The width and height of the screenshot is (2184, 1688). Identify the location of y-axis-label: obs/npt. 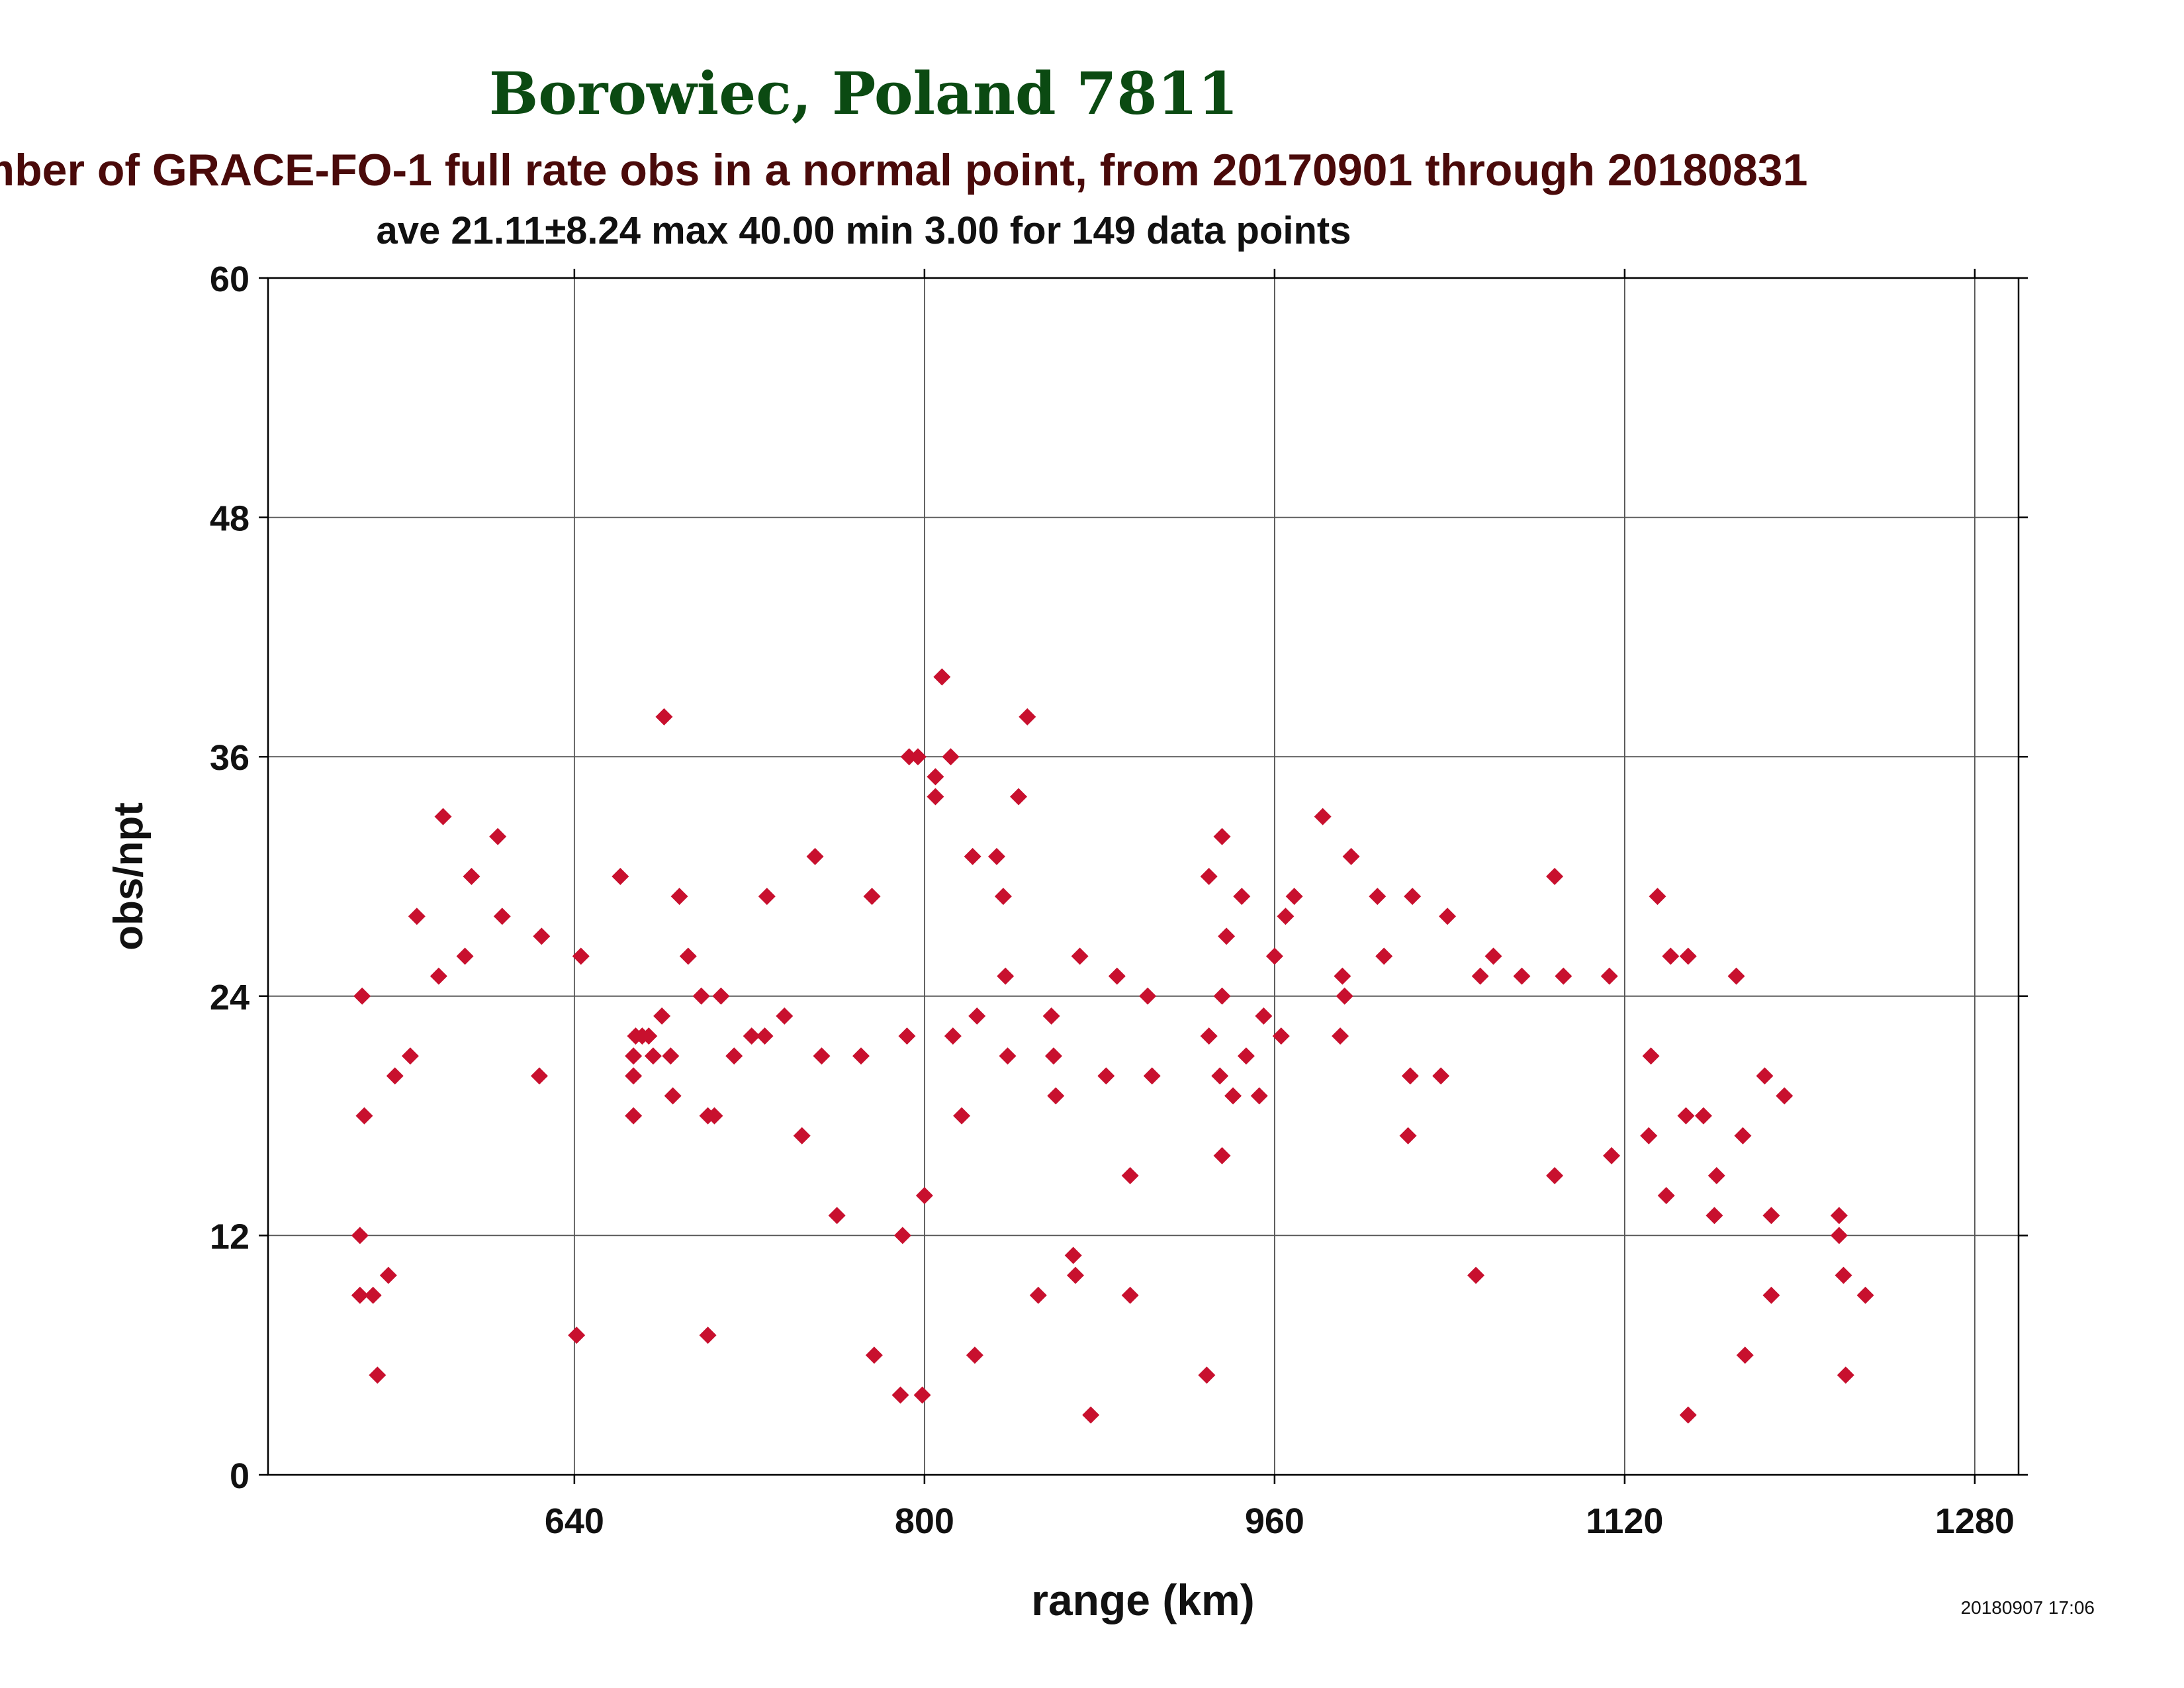
(129, 876).